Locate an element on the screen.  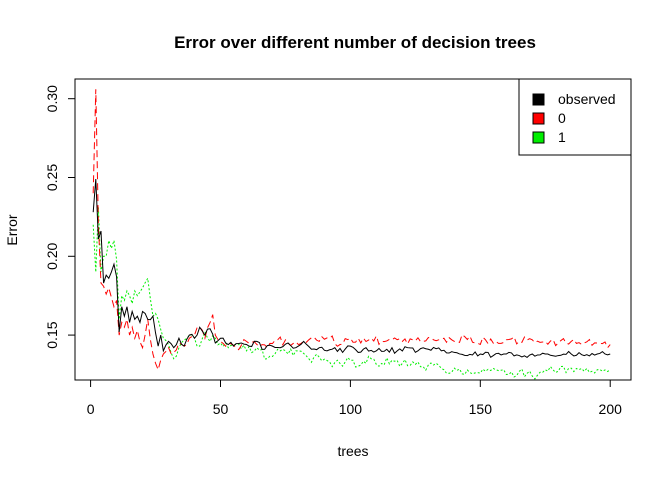
x-tick-label: 100 is located at coordinates (351, 409).